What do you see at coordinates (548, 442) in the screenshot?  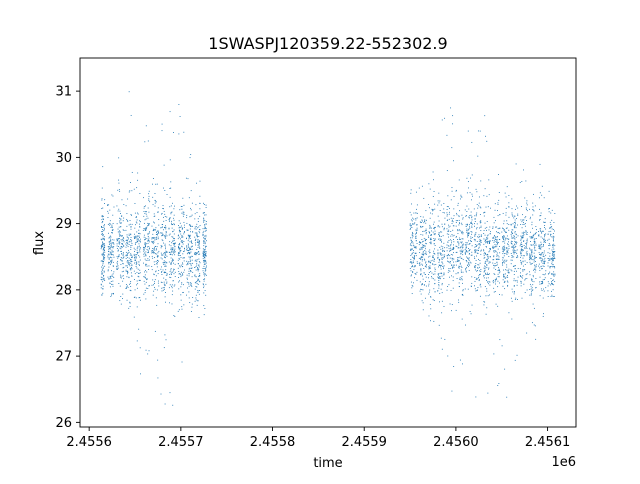 I see `x-tick-label: 2.4561` at bounding box center [548, 442].